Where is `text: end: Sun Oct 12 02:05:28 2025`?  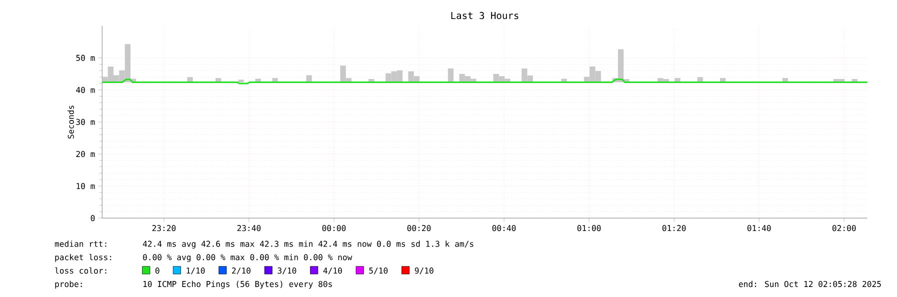 text: end: Sun Oct 12 02:05:28 2025 is located at coordinates (809, 284).